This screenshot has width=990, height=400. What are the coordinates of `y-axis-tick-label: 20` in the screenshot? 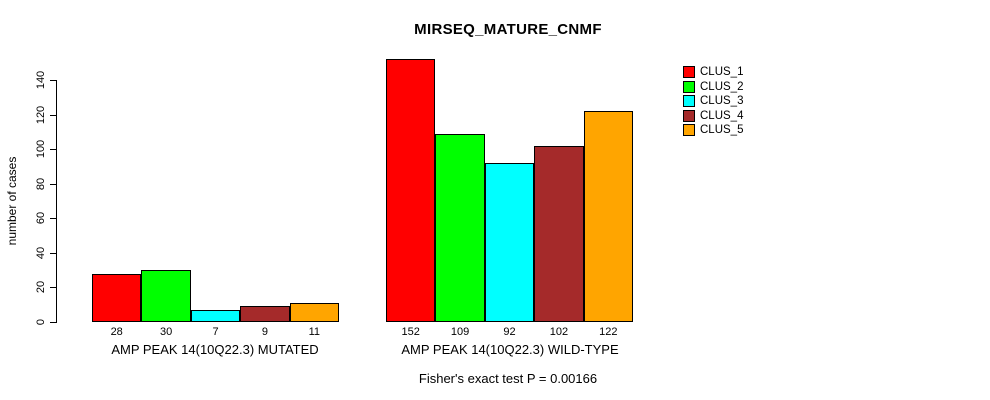 It's located at (41, 287).